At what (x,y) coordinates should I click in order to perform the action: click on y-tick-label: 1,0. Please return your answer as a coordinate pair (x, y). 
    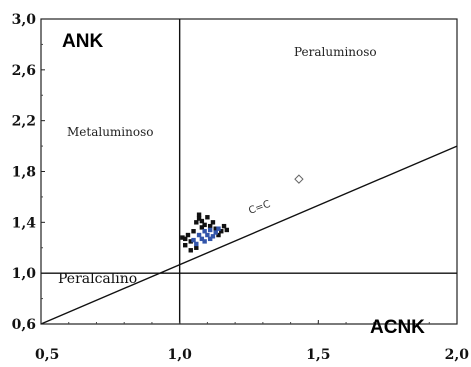
    Looking at the image, I should click on (24, 274).